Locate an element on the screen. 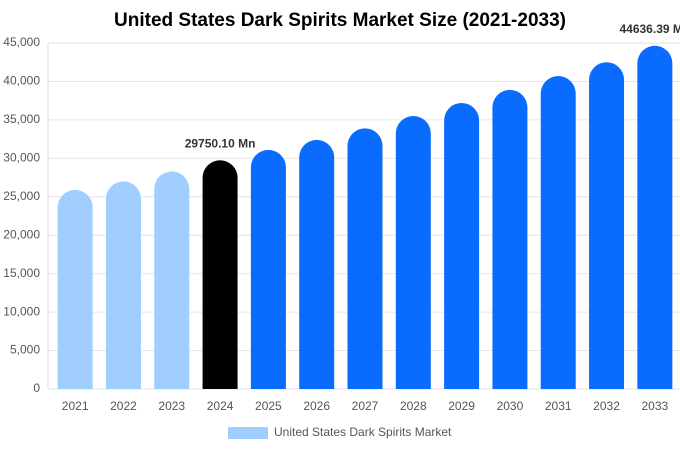 The height and width of the screenshot is (450, 680). x-tick-label: 2023 is located at coordinates (171, 406).